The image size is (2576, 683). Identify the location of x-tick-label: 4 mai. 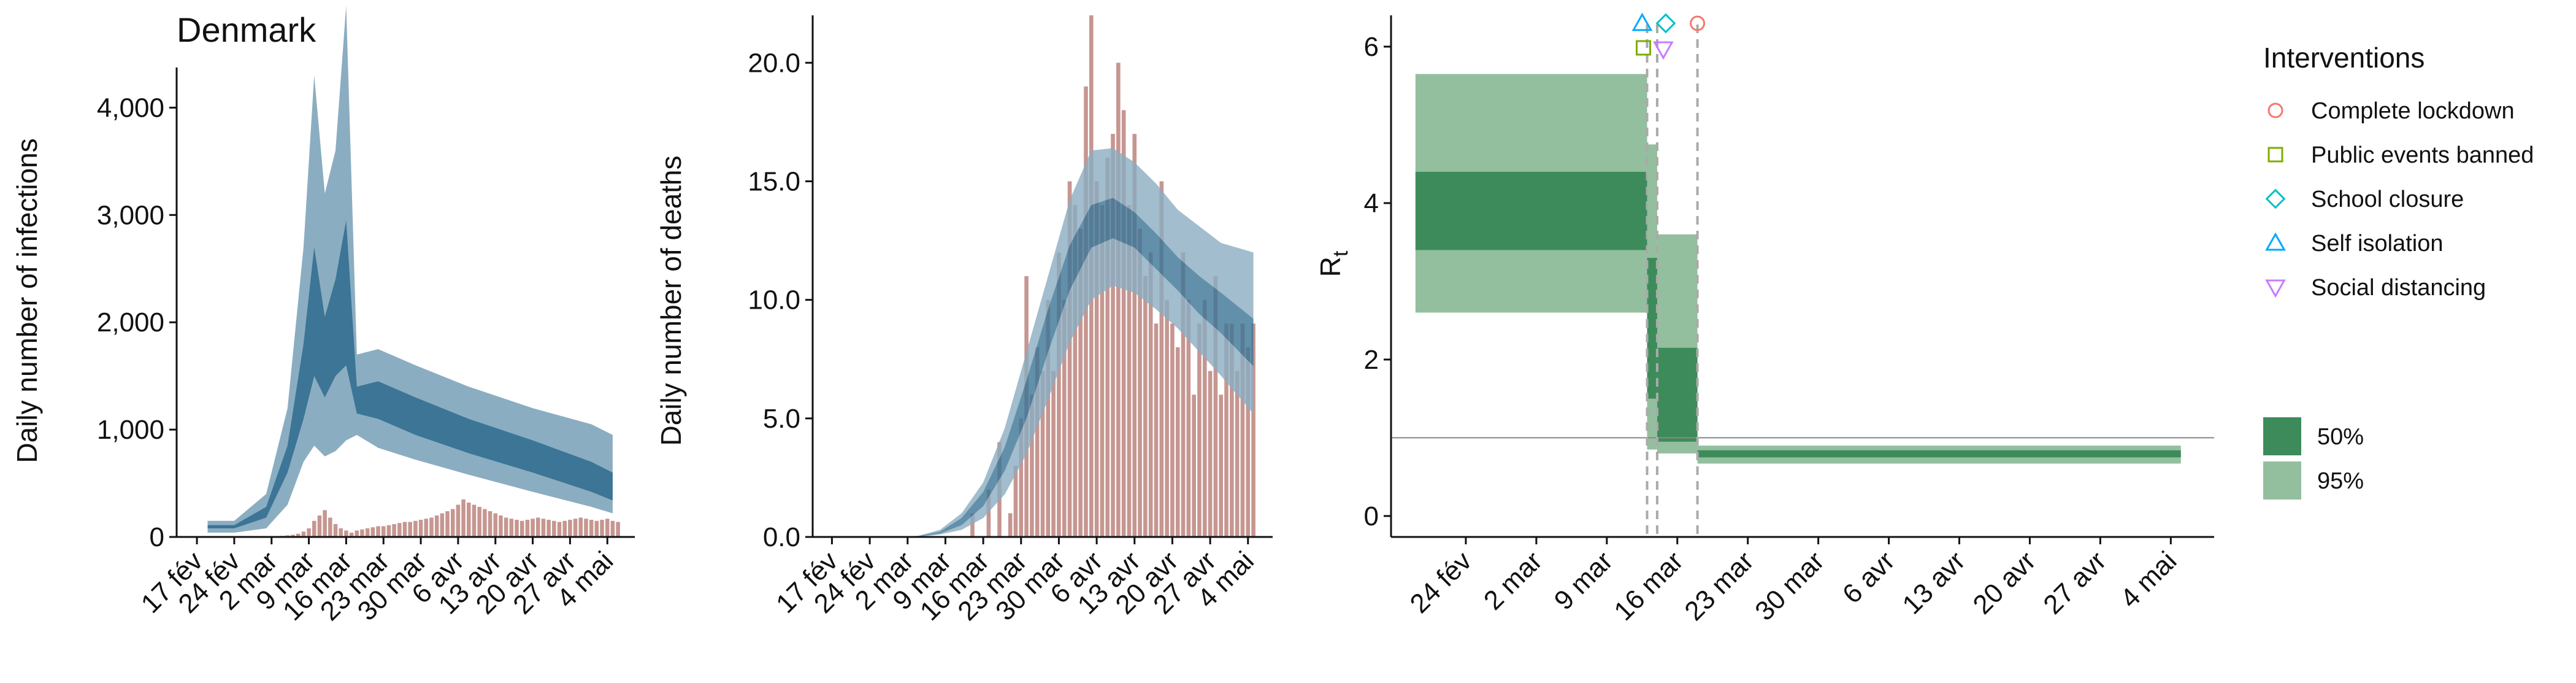
(2149, 580).